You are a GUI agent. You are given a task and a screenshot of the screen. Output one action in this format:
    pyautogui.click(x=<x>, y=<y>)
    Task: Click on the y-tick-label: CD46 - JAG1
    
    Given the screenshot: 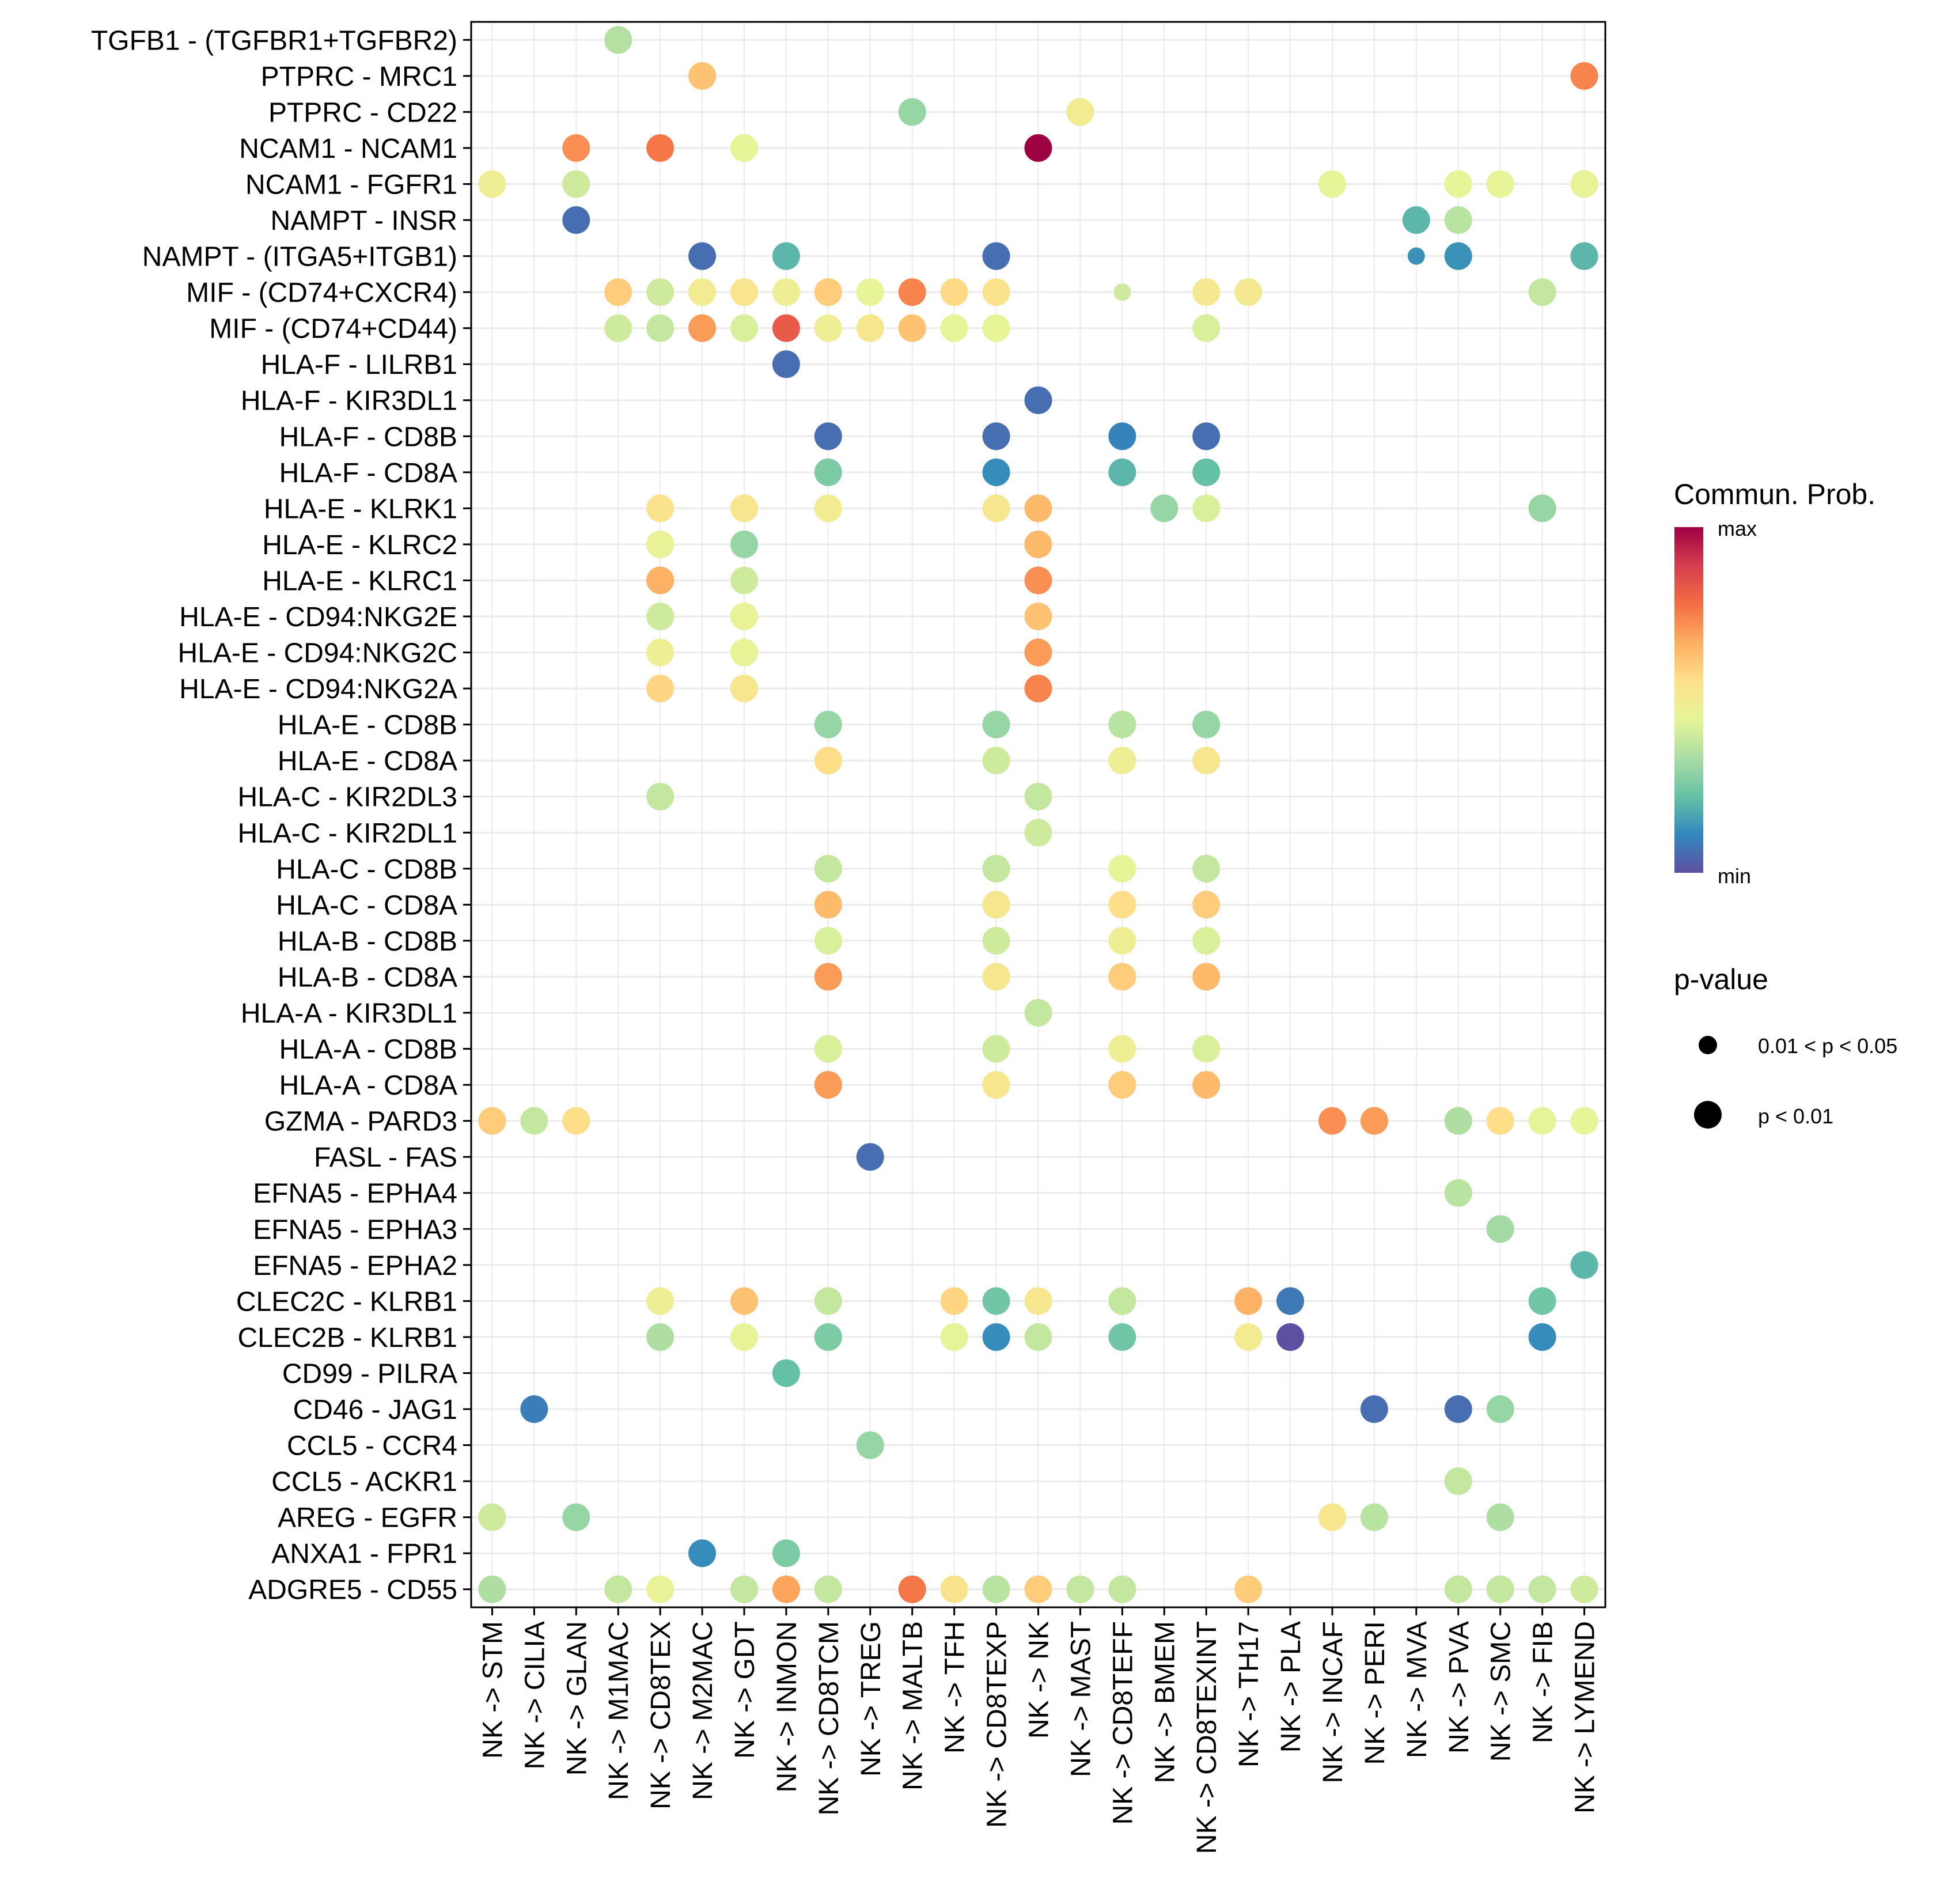 What is the action you would take?
    pyautogui.click(x=375, y=1410)
    